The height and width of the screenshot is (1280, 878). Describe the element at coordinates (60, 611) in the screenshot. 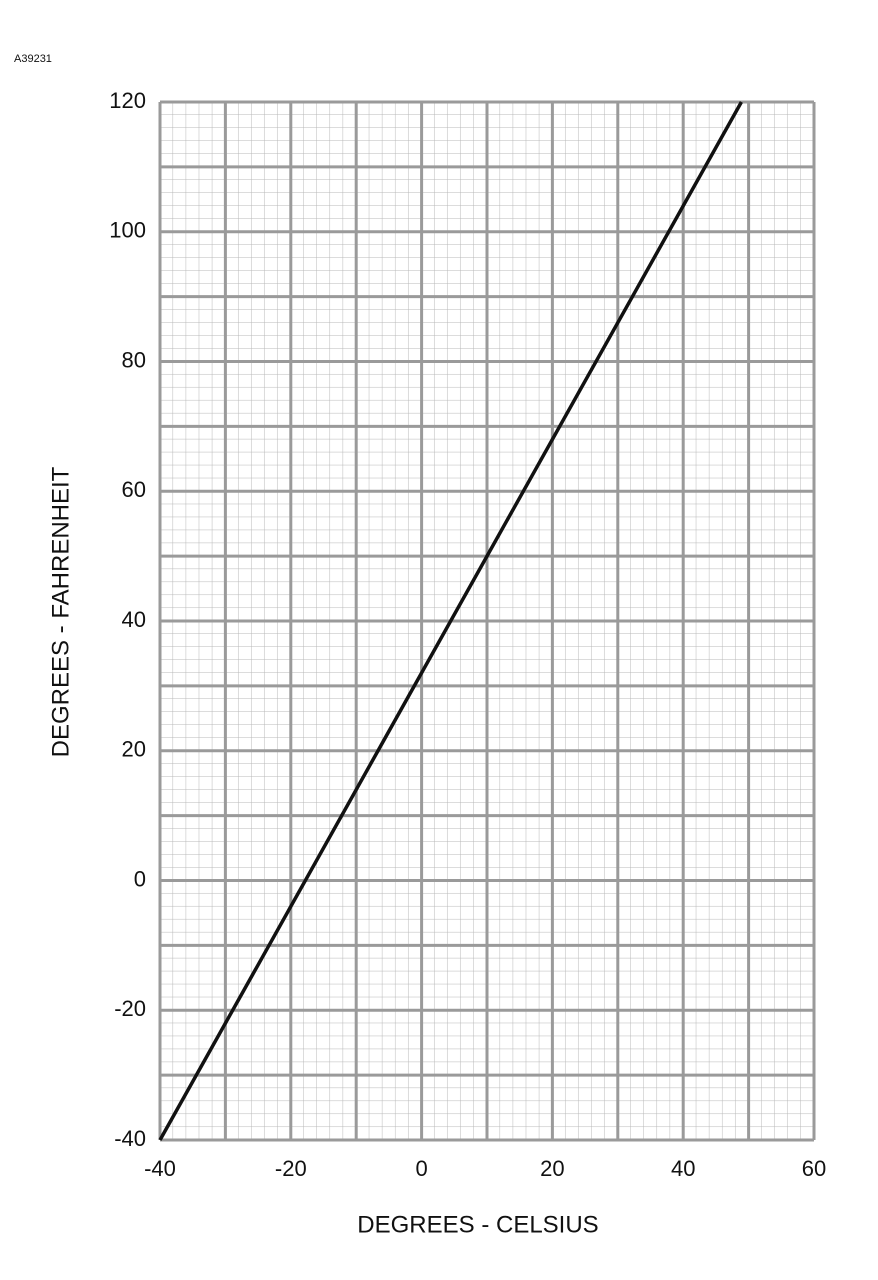

I see `y-axis-title: DEGREES - FAHRENHEIT` at that location.